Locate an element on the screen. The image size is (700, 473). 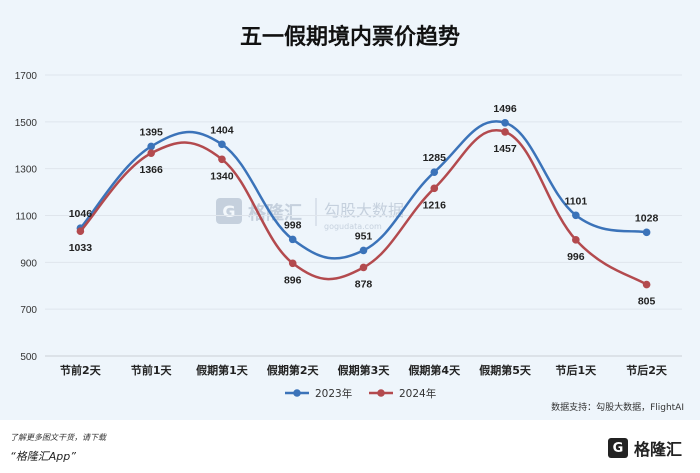
y-tick-label: 1700 is located at coordinates (26, 76).